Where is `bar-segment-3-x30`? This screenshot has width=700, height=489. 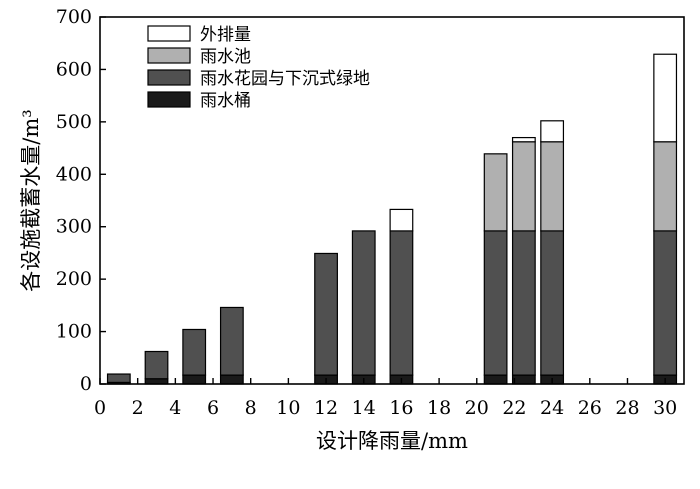
bar-segment-3-x30 is located at coordinates (665, 186).